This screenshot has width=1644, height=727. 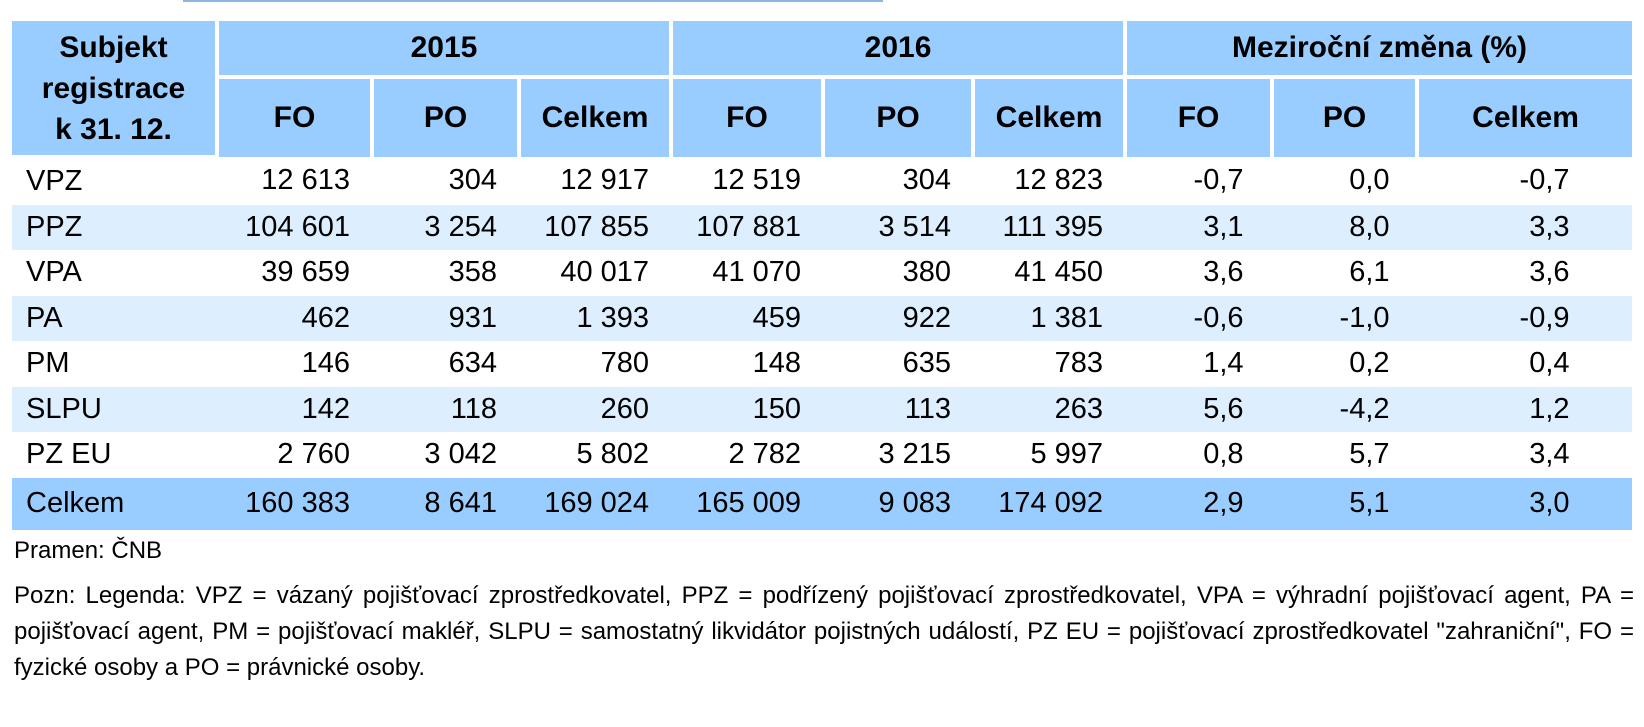 What do you see at coordinates (1524, 455) in the screenshot?
I see `table-cell: 3,4` at bounding box center [1524, 455].